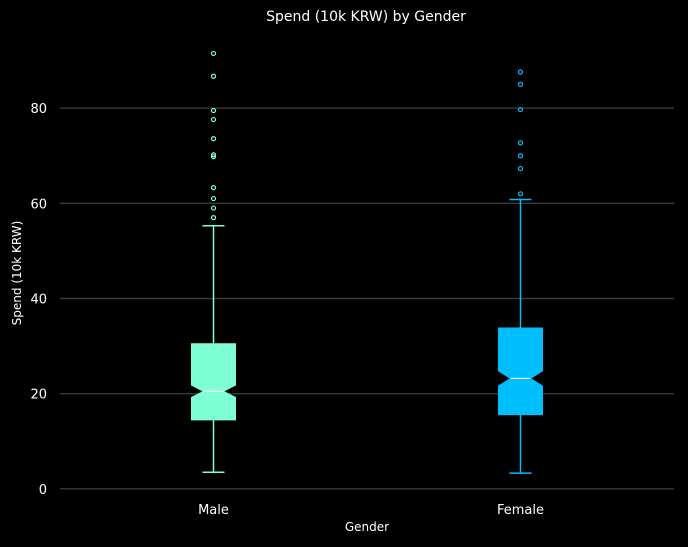  What do you see at coordinates (43, 490) in the screenshot?
I see `y-tick-label: 0` at bounding box center [43, 490].